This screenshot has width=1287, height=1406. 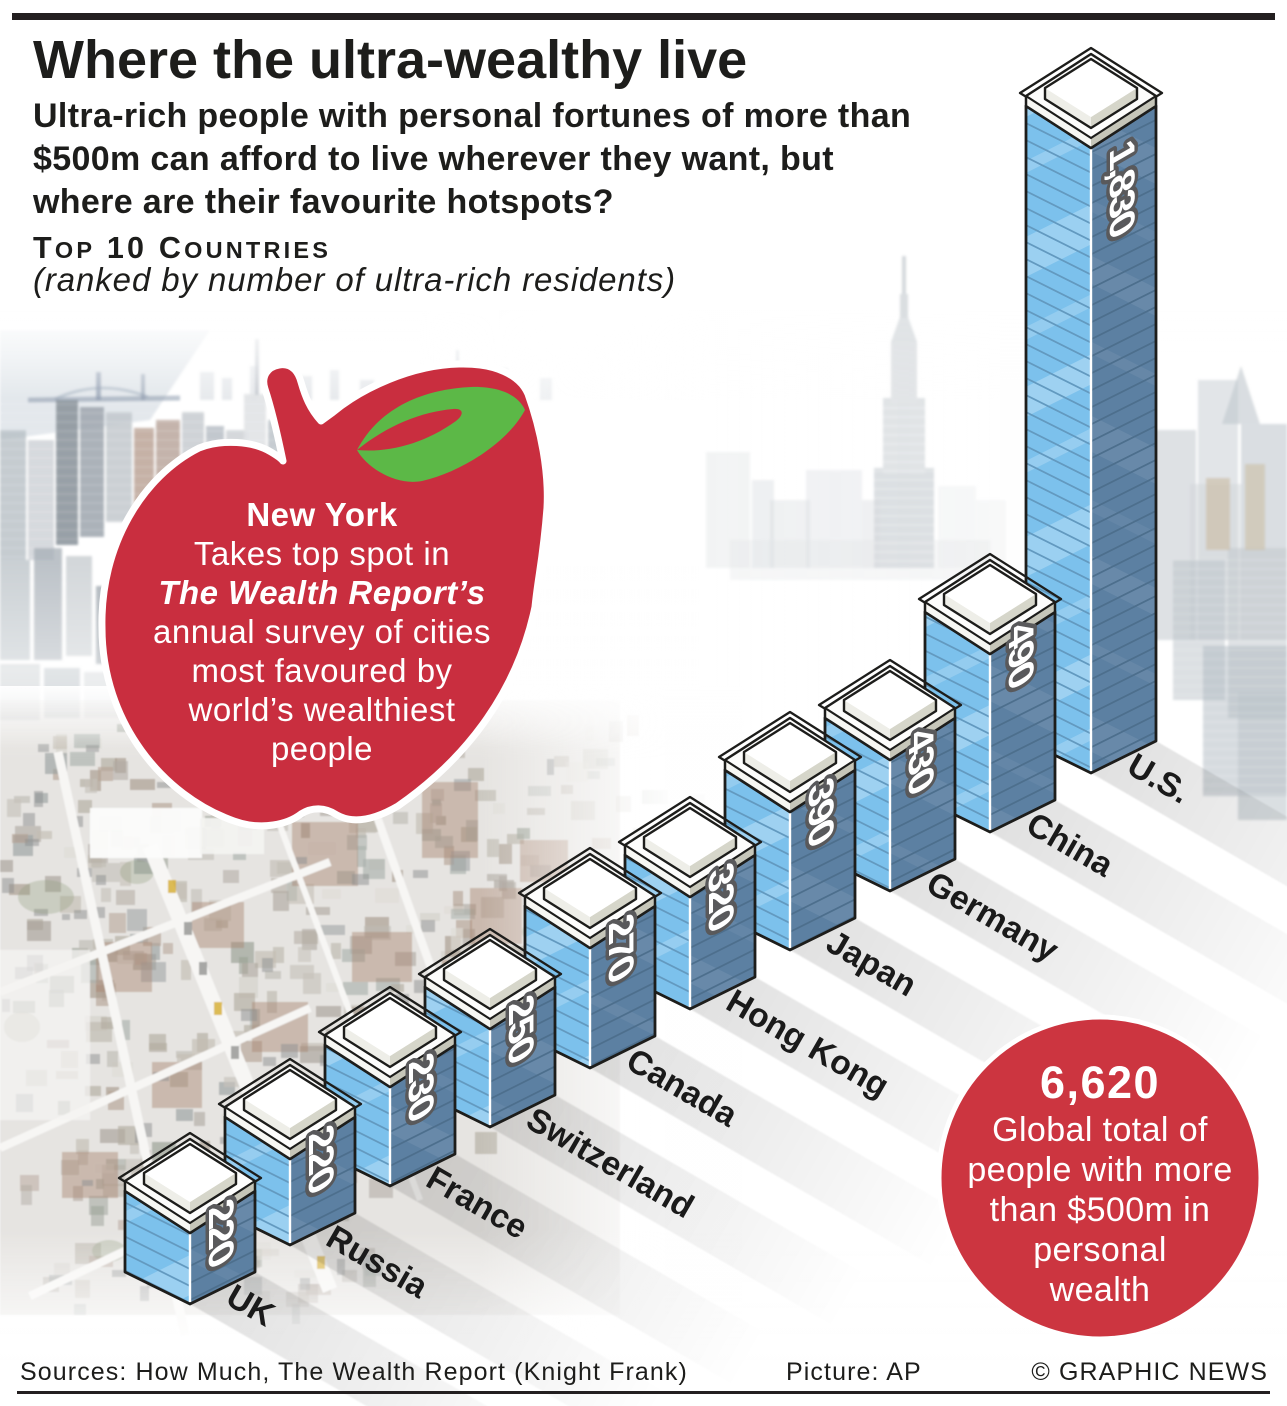 I want to click on svg-text: most favoured by, so click(x=321, y=670).